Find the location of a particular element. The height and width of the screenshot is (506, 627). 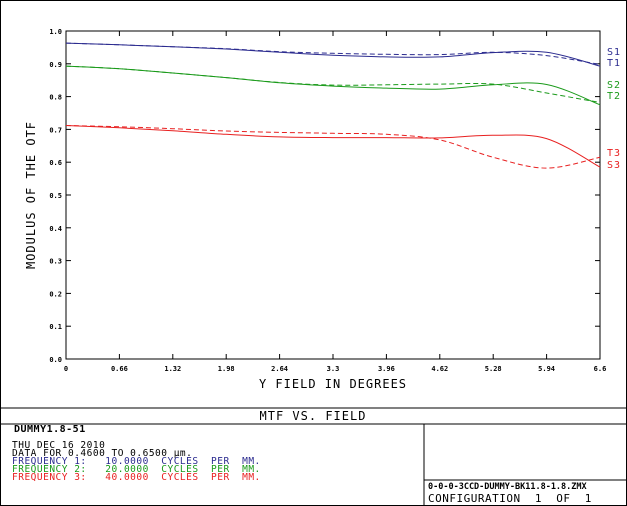

legend-label-t1: T1 is located at coordinates (614, 63).